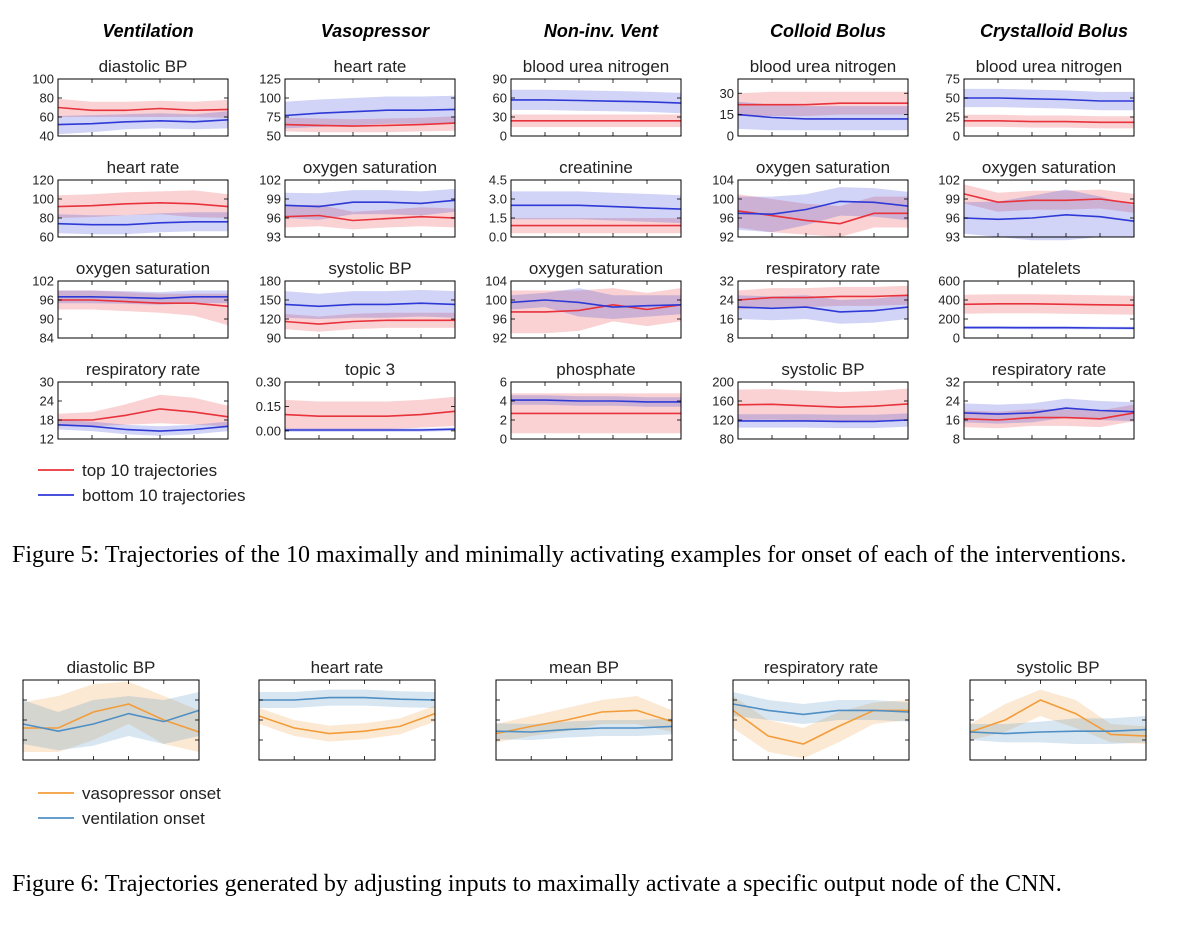 This screenshot has width=1183, height=940. Describe the element at coordinates (47, 439) in the screenshot. I see `y-tick-label: 12` at that location.